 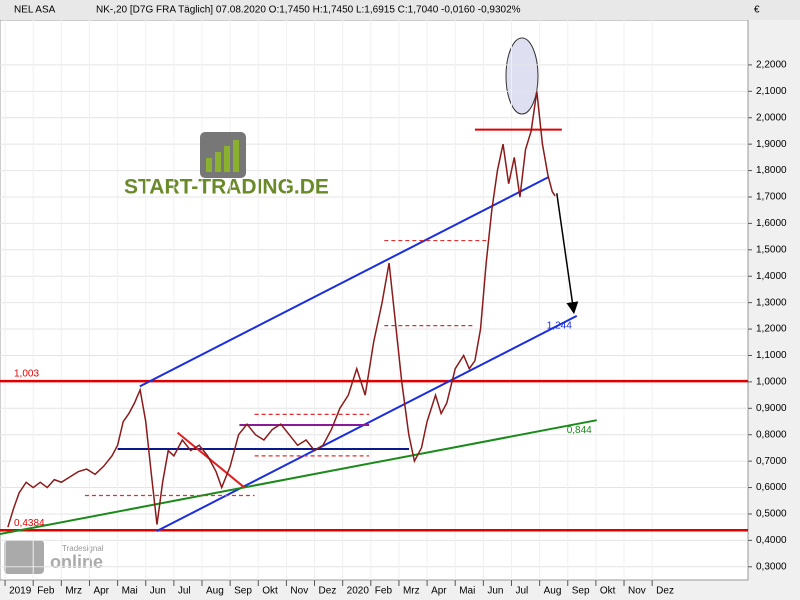 What do you see at coordinates (771, 329) in the screenshot?
I see `y-tick-label: 1,2000` at bounding box center [771, 329].